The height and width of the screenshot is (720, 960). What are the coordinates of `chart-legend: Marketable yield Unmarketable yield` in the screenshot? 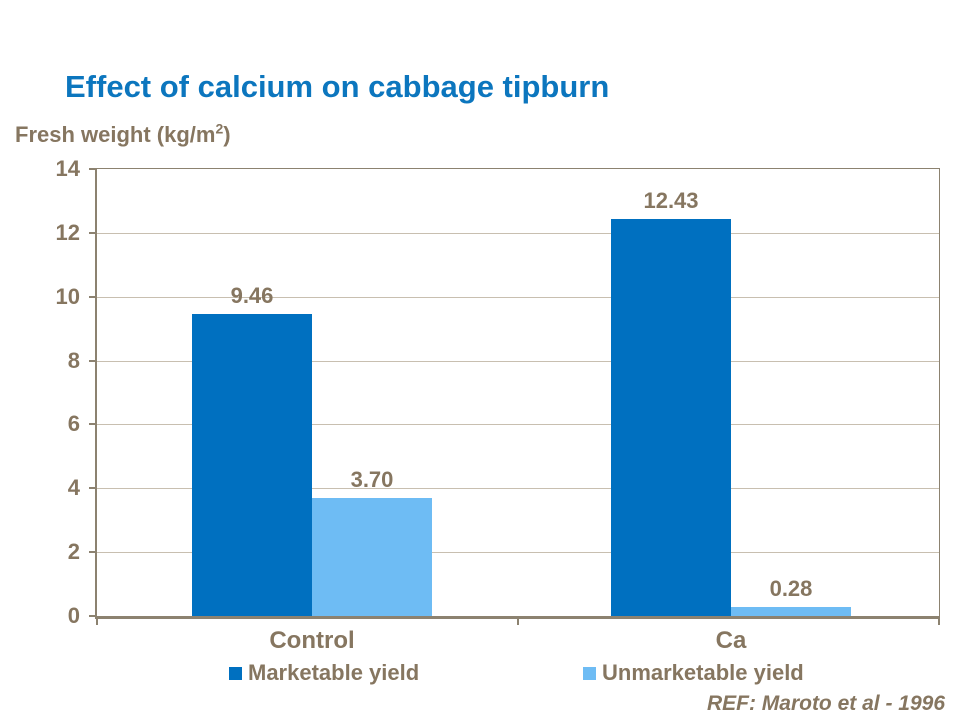 It's located at (480, 674).